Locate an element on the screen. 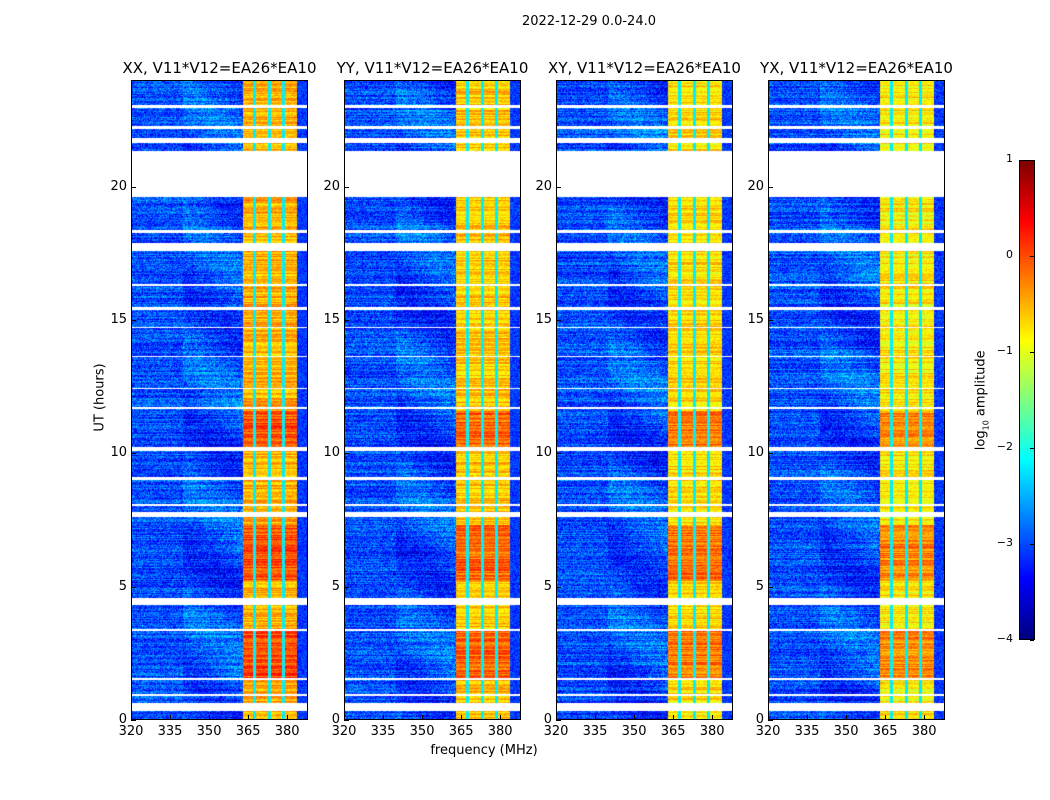 Image resolution: width=1050 pixels, height=800 pixels. colorbar-tick-label: −2 is located at coordinates (1004, 446).